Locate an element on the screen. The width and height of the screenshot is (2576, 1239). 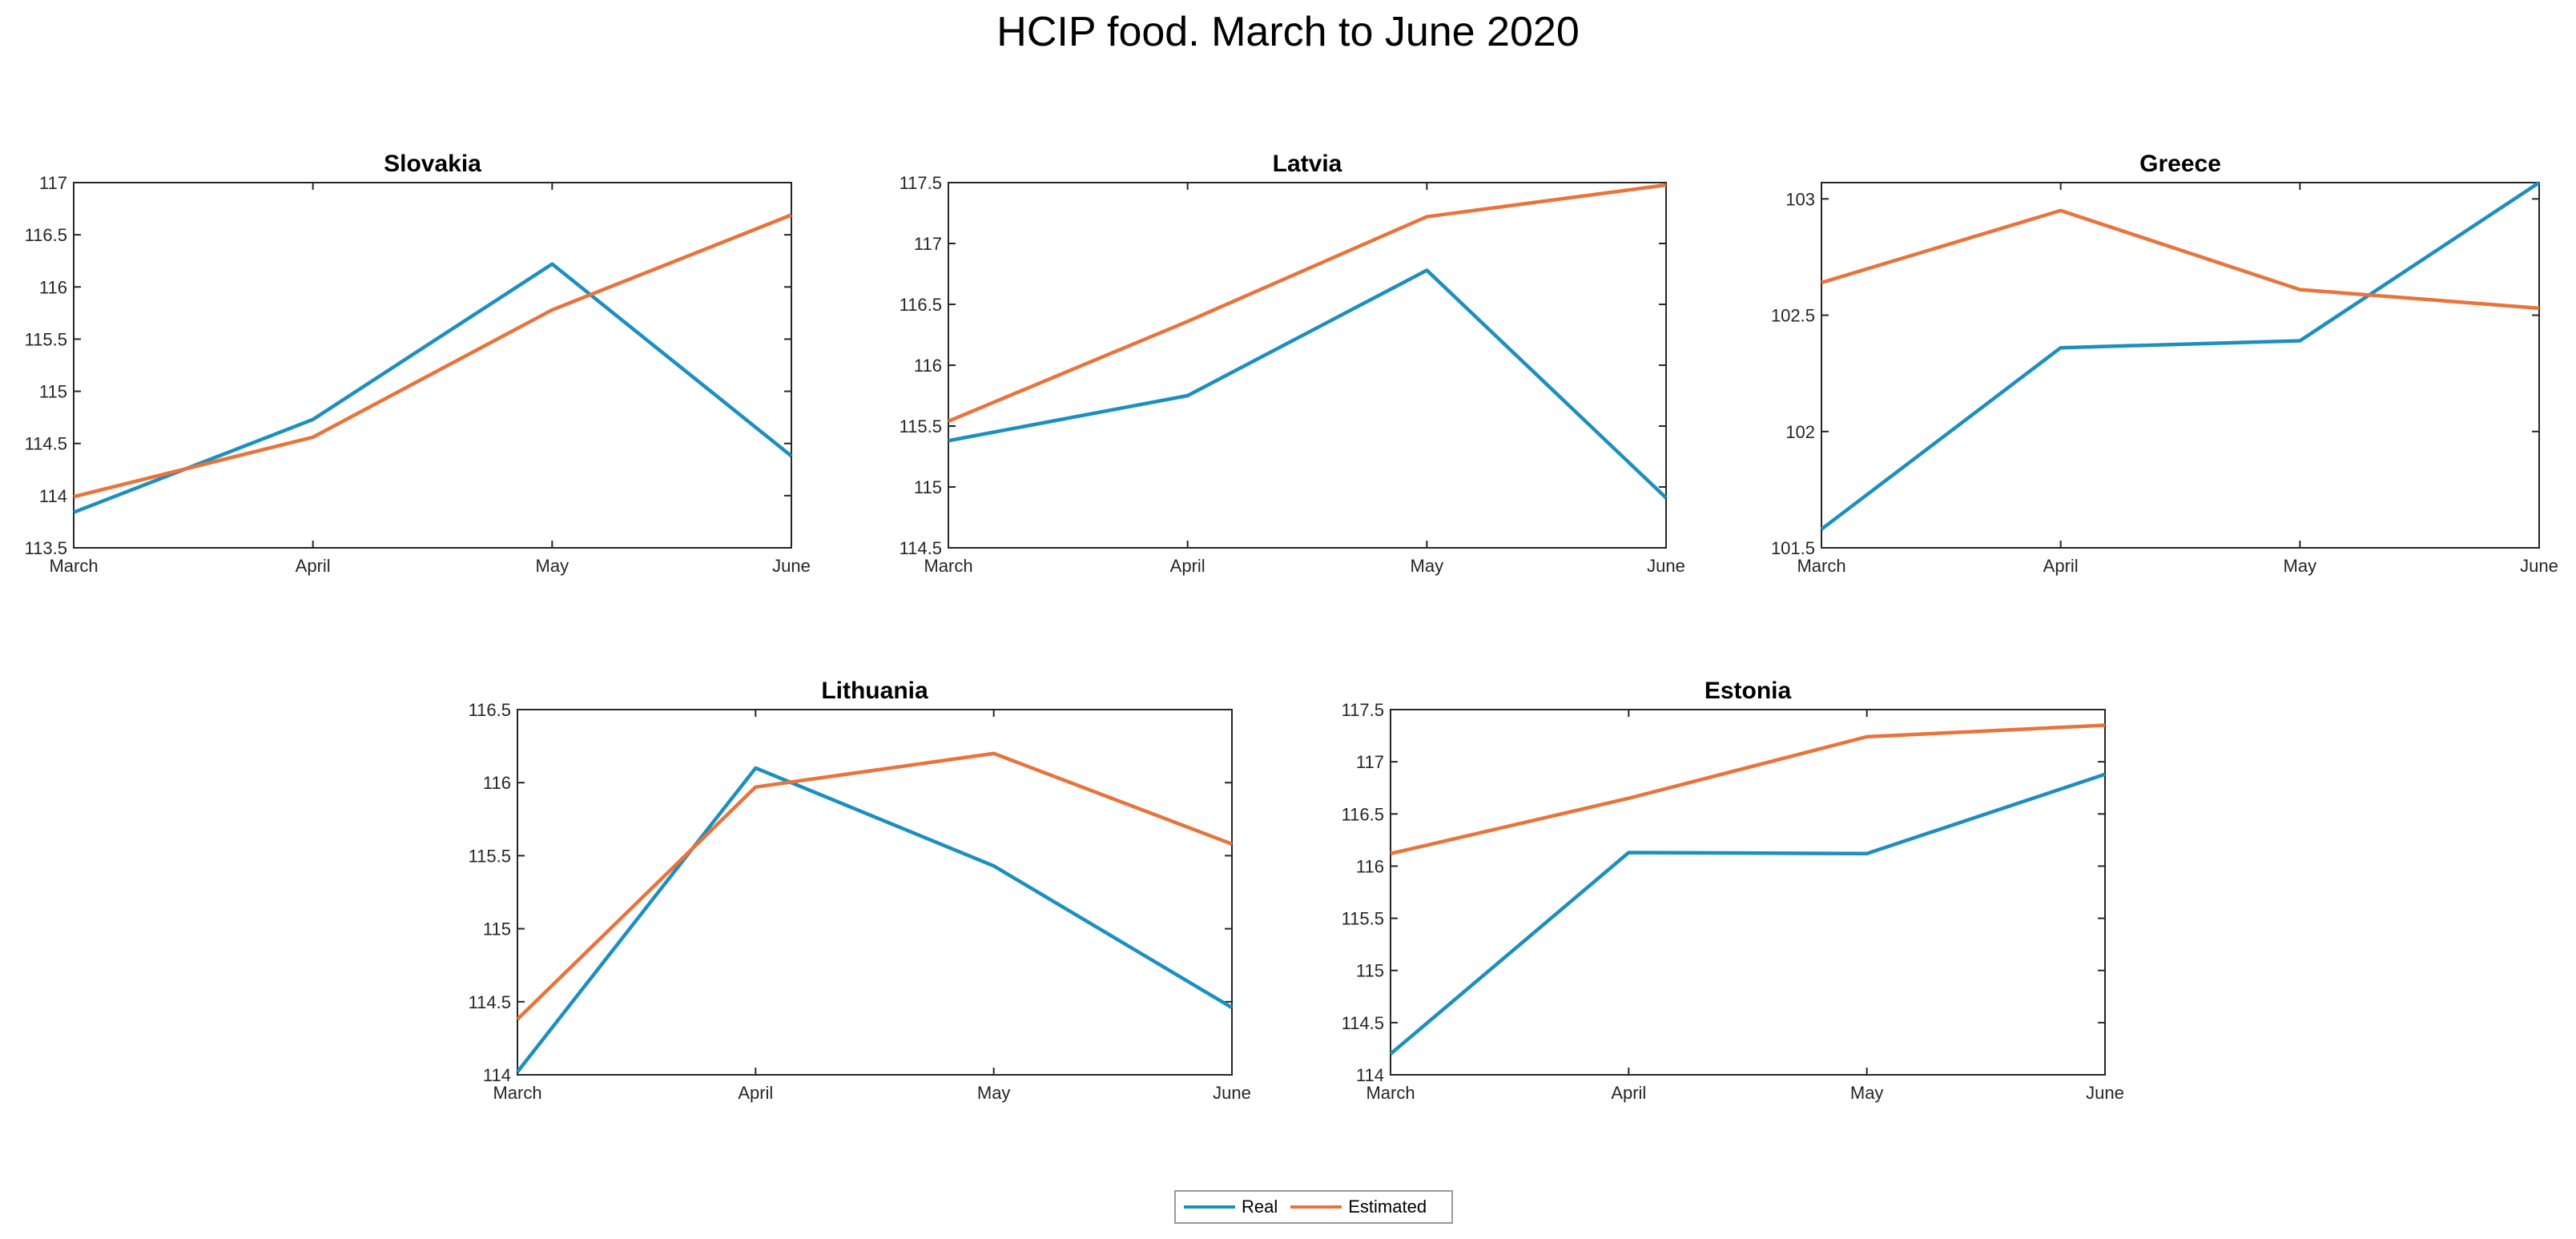
latvia-y-tick-label: 117 is located at coordinates (928, 244).